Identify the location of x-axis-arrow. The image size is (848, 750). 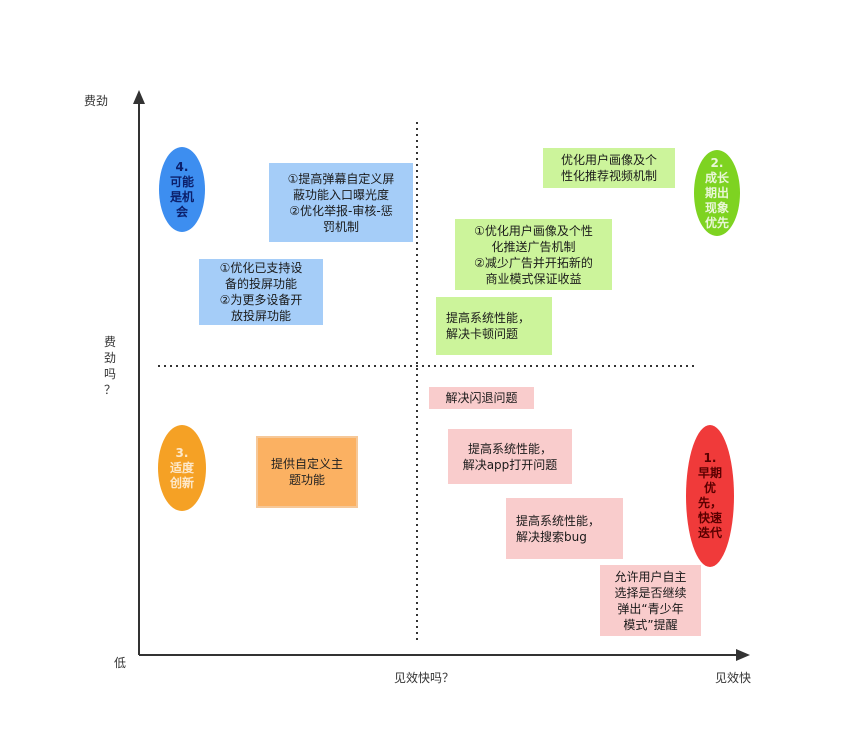
(743, 655).